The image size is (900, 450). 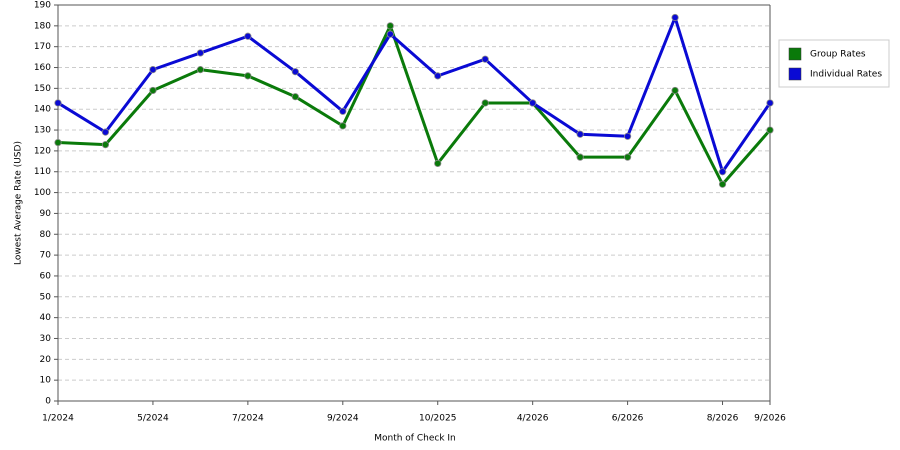 I want to click on y-tick-label: 120, so click(x=42, y=151).